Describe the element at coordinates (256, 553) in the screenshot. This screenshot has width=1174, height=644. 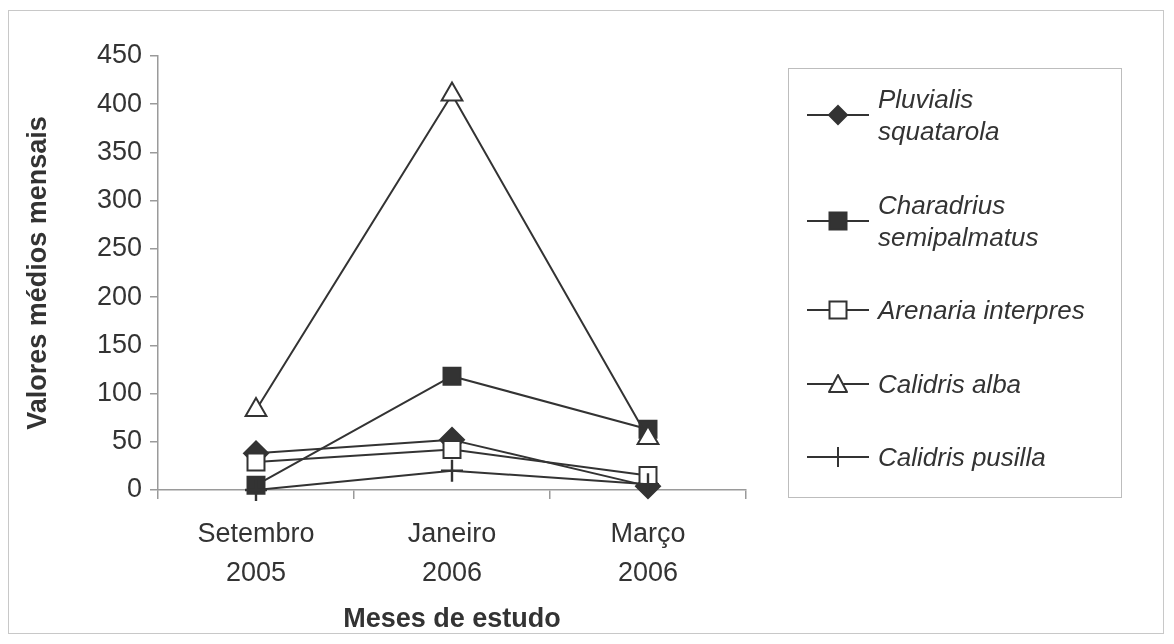
I see `x-tick-label: Setembro 2005` at that location.